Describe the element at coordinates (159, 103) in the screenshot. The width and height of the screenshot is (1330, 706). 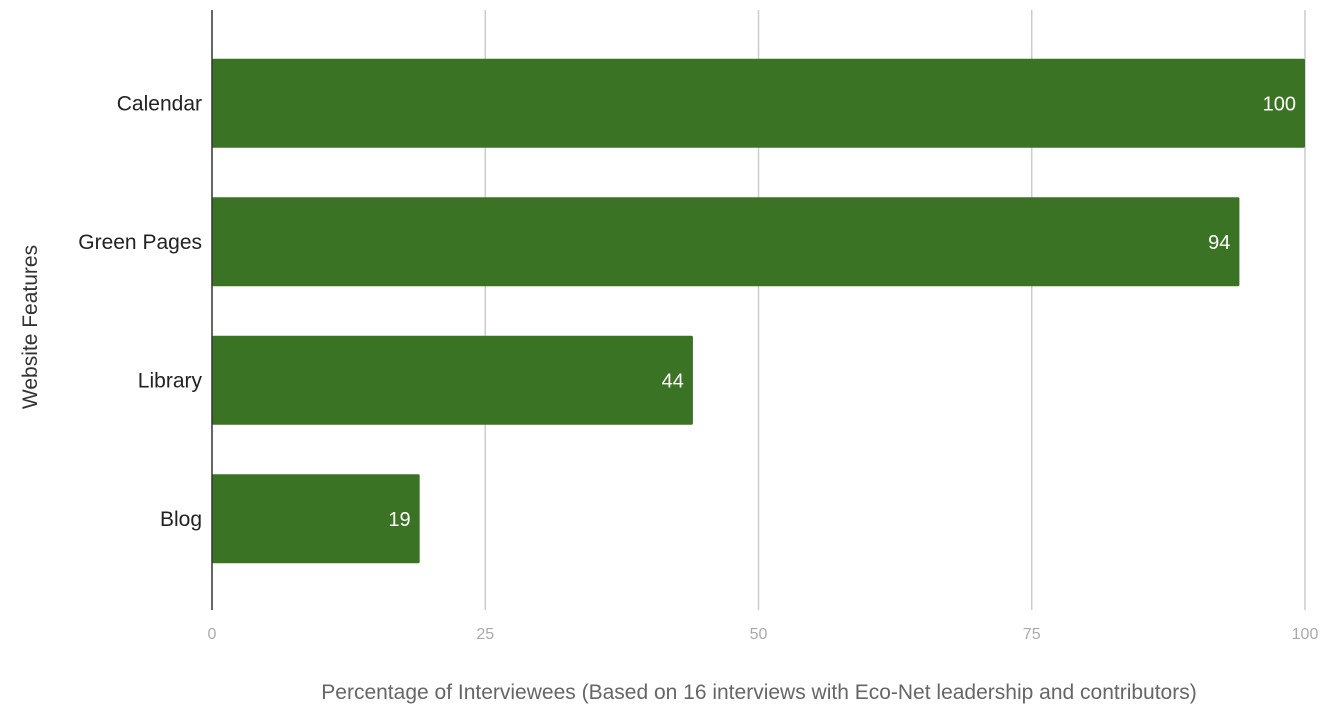
I see `category-label: Calendar` at that location.